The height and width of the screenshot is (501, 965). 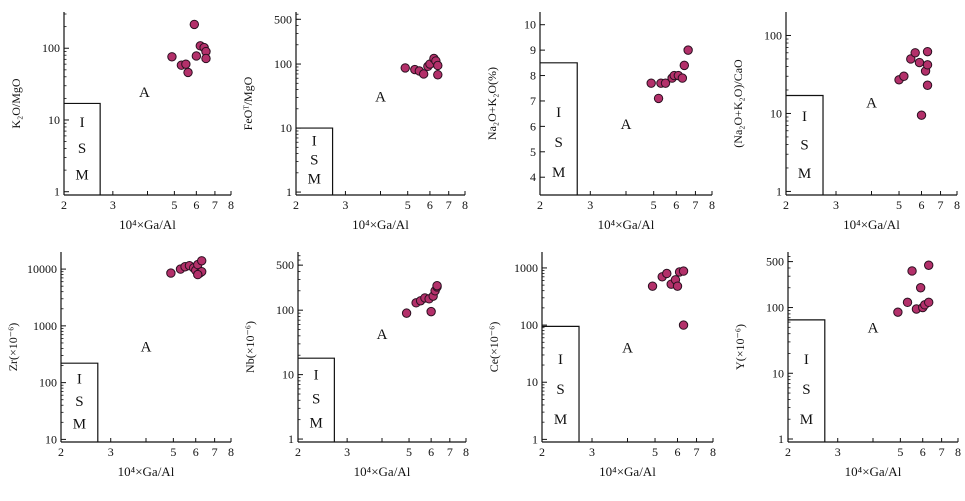 What do you see at coordinates (533, 177) in the screenshot?
I see `y-tick-label: 4` at bounding box center [533, 177].